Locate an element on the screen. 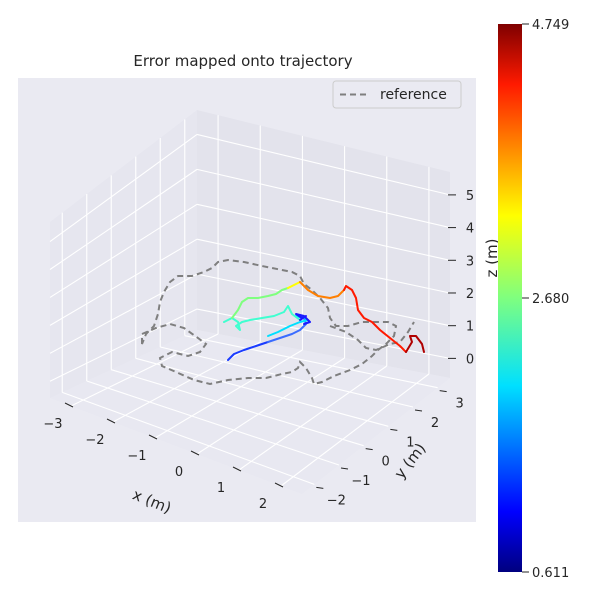 The width and height of the screenshot is (600, 600). colorbar-gradient is located at coordinates (510, 298).